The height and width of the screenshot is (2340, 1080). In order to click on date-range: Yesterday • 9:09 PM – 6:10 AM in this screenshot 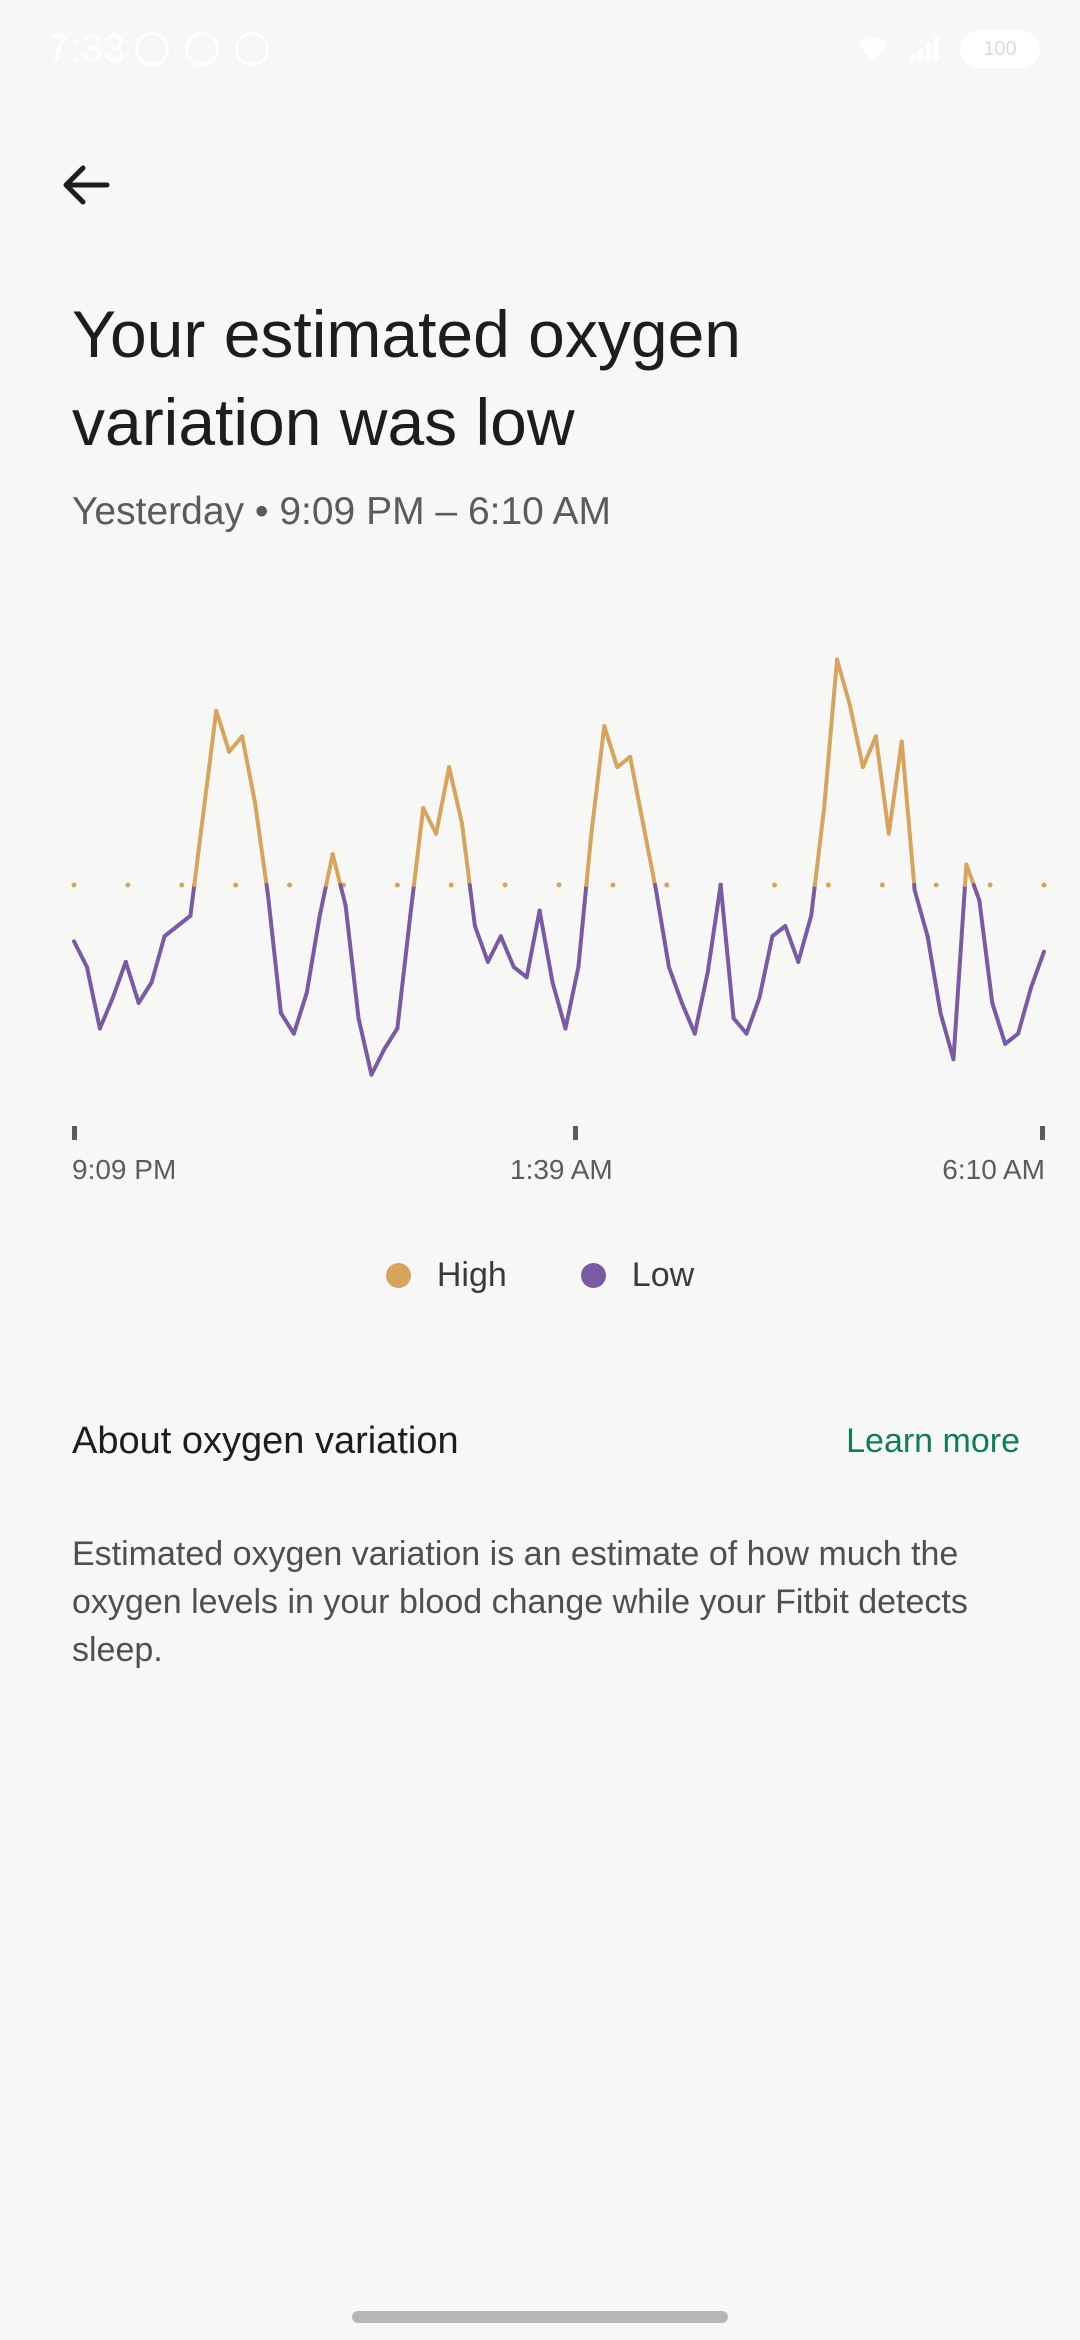, I will do `click(342, 511)`.